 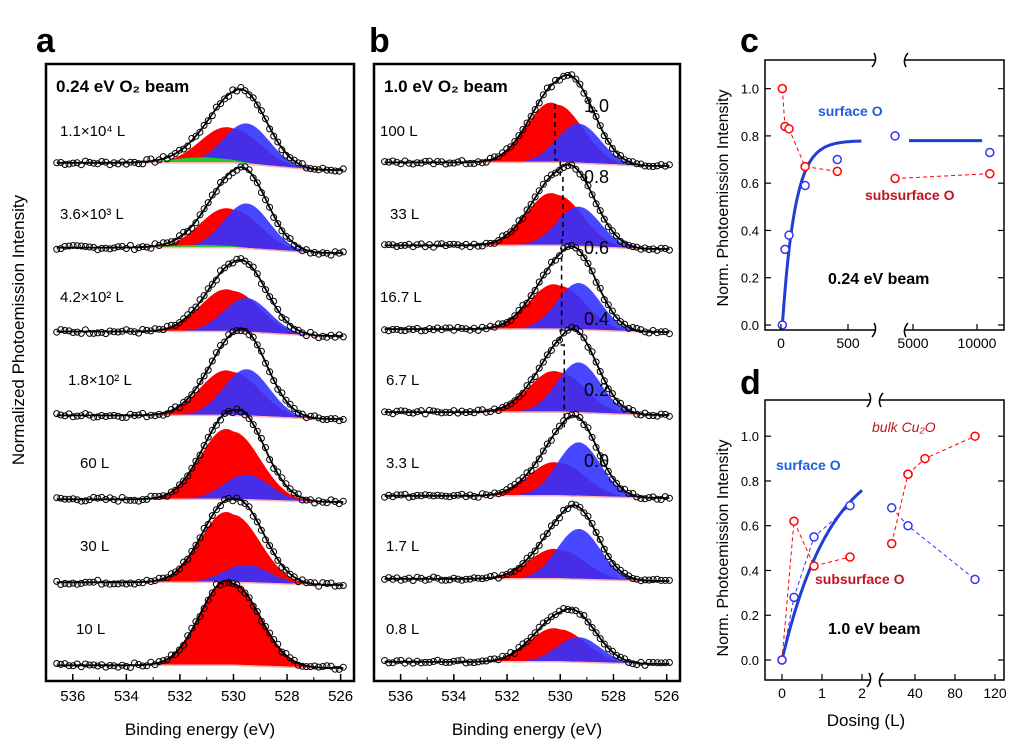 I want to click on panel-d-y-axis-label: Norm. Photoemission Intensity, so click(x=723, y=548).